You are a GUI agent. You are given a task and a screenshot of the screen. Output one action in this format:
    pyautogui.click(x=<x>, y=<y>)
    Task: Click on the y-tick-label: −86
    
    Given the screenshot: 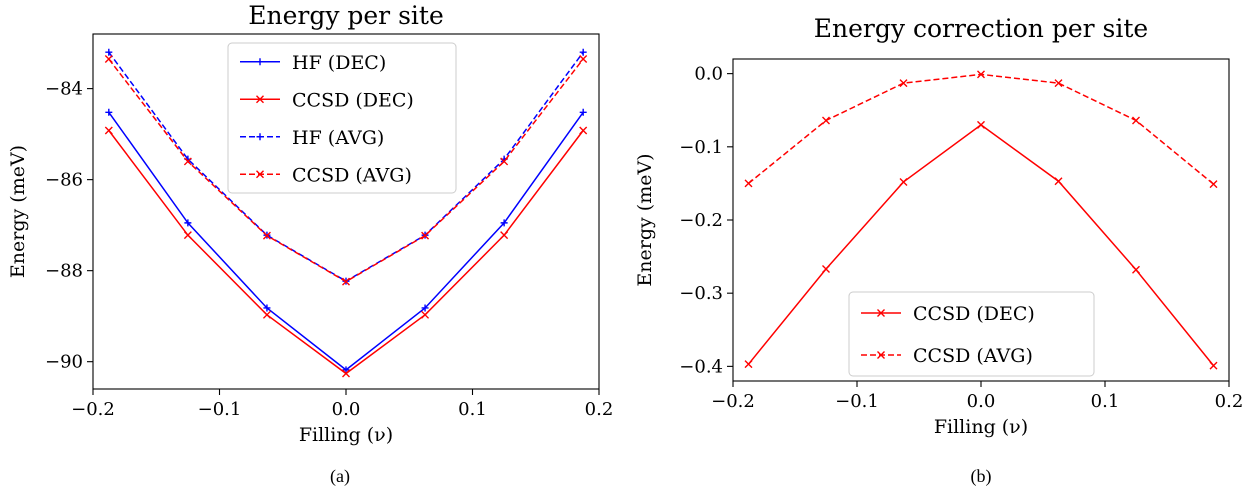 What is the action you would take?
    pyautogui.click(x=64, y=180)
    